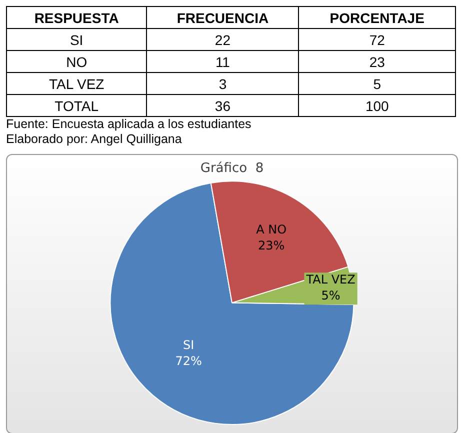 Image resolution: width=464 pixels, height=433 pixels. What do you see at coordinates (377, 17) in the screenshot?
I see `text: PORCENTAJE` at bounding box center [377, 17].